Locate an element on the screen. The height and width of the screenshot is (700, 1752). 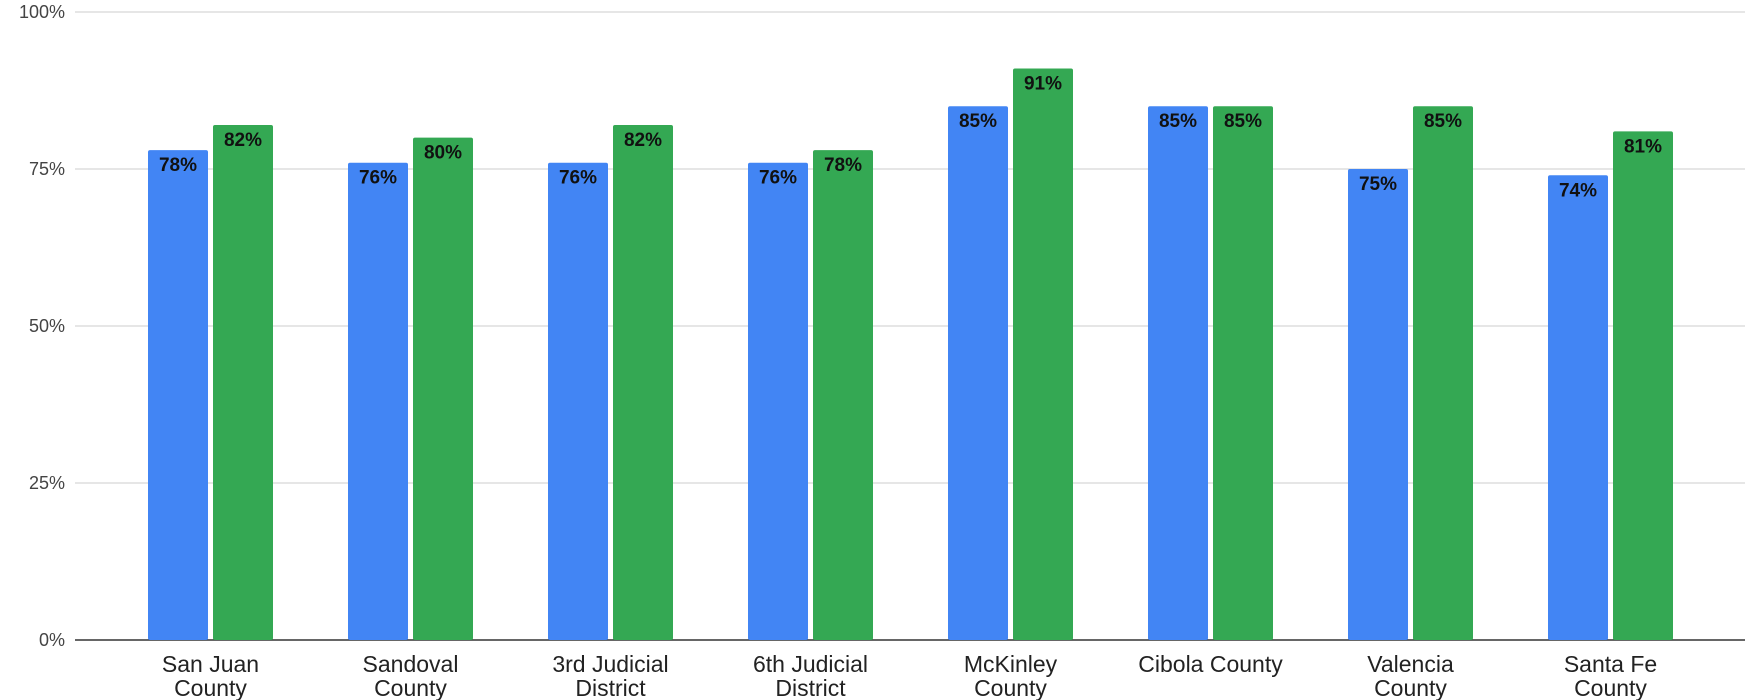
x-category-label: McKinley is located at coordinates (1011, 664).